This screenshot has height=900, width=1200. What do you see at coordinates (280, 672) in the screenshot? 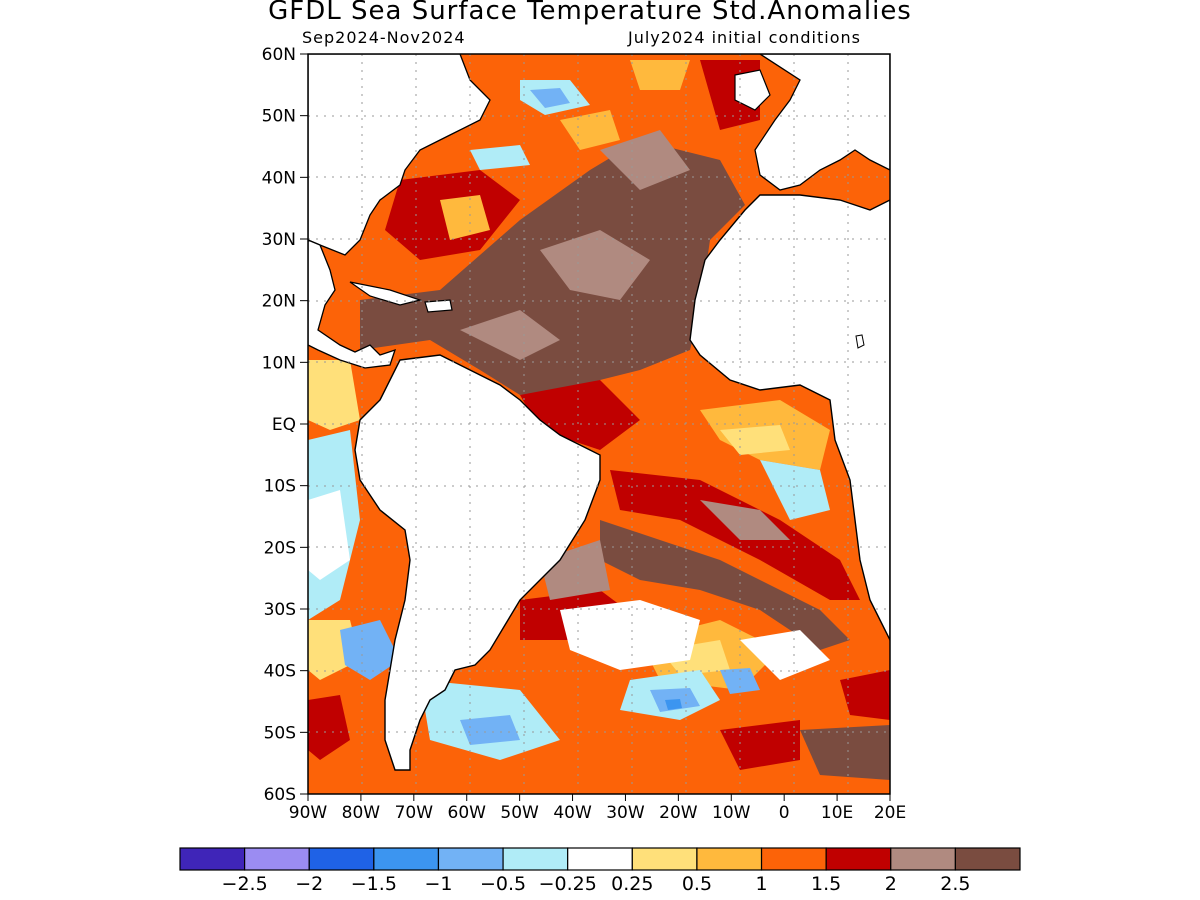
I see `lat-tick-label: 40S` at bounding box center [280, 672].